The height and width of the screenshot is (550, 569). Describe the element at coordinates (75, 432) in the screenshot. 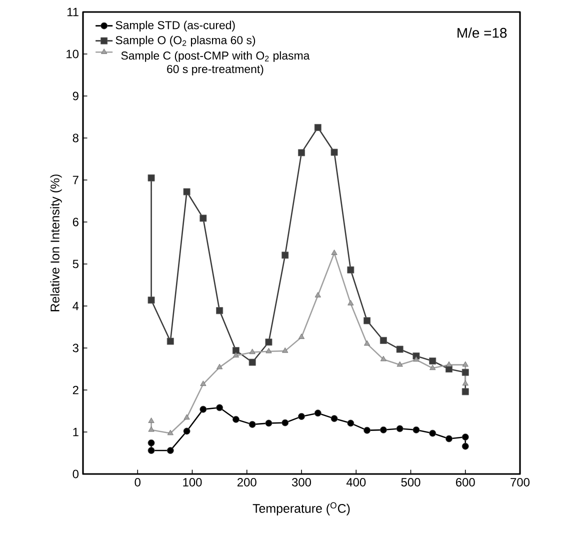

I see `y-tick-label: 1` at that location.